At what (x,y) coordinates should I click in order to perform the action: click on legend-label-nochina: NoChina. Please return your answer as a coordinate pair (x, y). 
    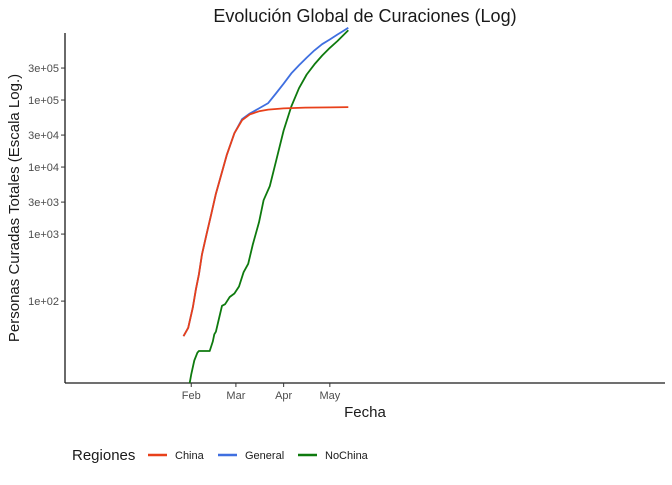
    Looking at the image, I should click on (347, 456).